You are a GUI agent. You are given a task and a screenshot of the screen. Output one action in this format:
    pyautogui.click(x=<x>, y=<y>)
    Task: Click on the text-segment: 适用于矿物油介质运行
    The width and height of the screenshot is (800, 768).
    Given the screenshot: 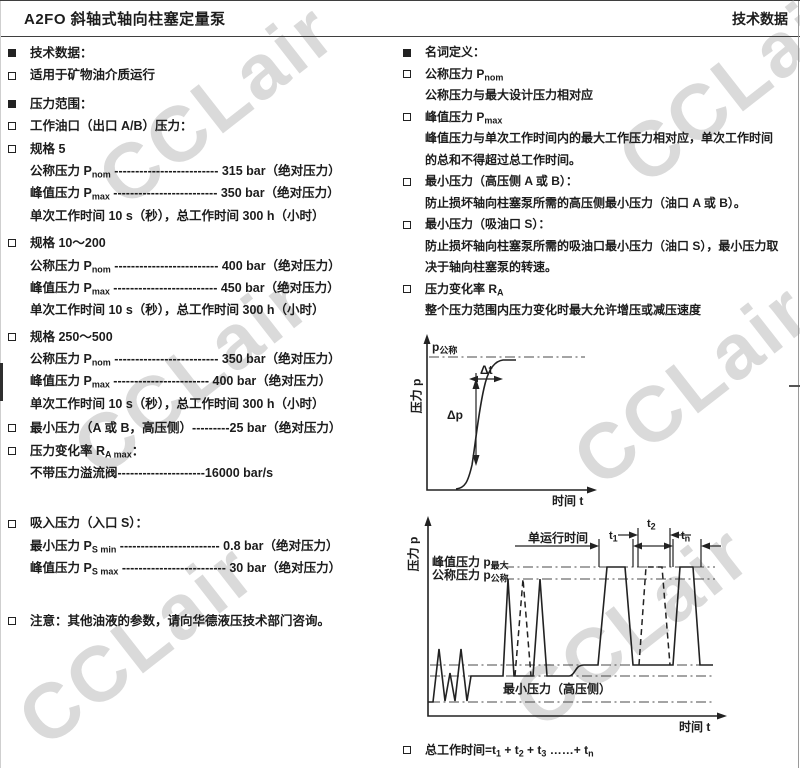 What is the action you would take?
    pyautogui.click(x=93, y=75)
    